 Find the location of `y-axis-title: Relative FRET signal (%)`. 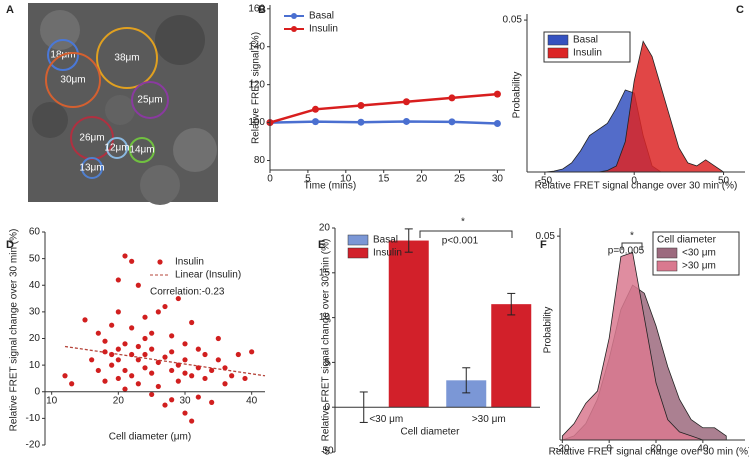

y-axis-title: Relative FRET signal (%) is located at coordinates (256, 88).